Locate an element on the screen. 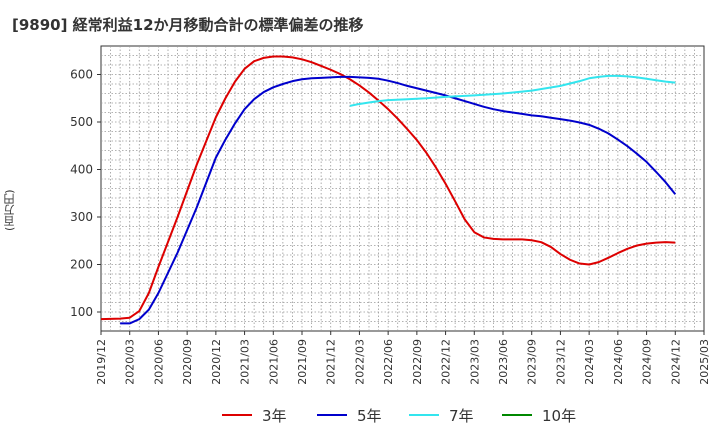 The image size is (720, 440). x-tick-label: 2021/12 is located at coordinates (331, 362).